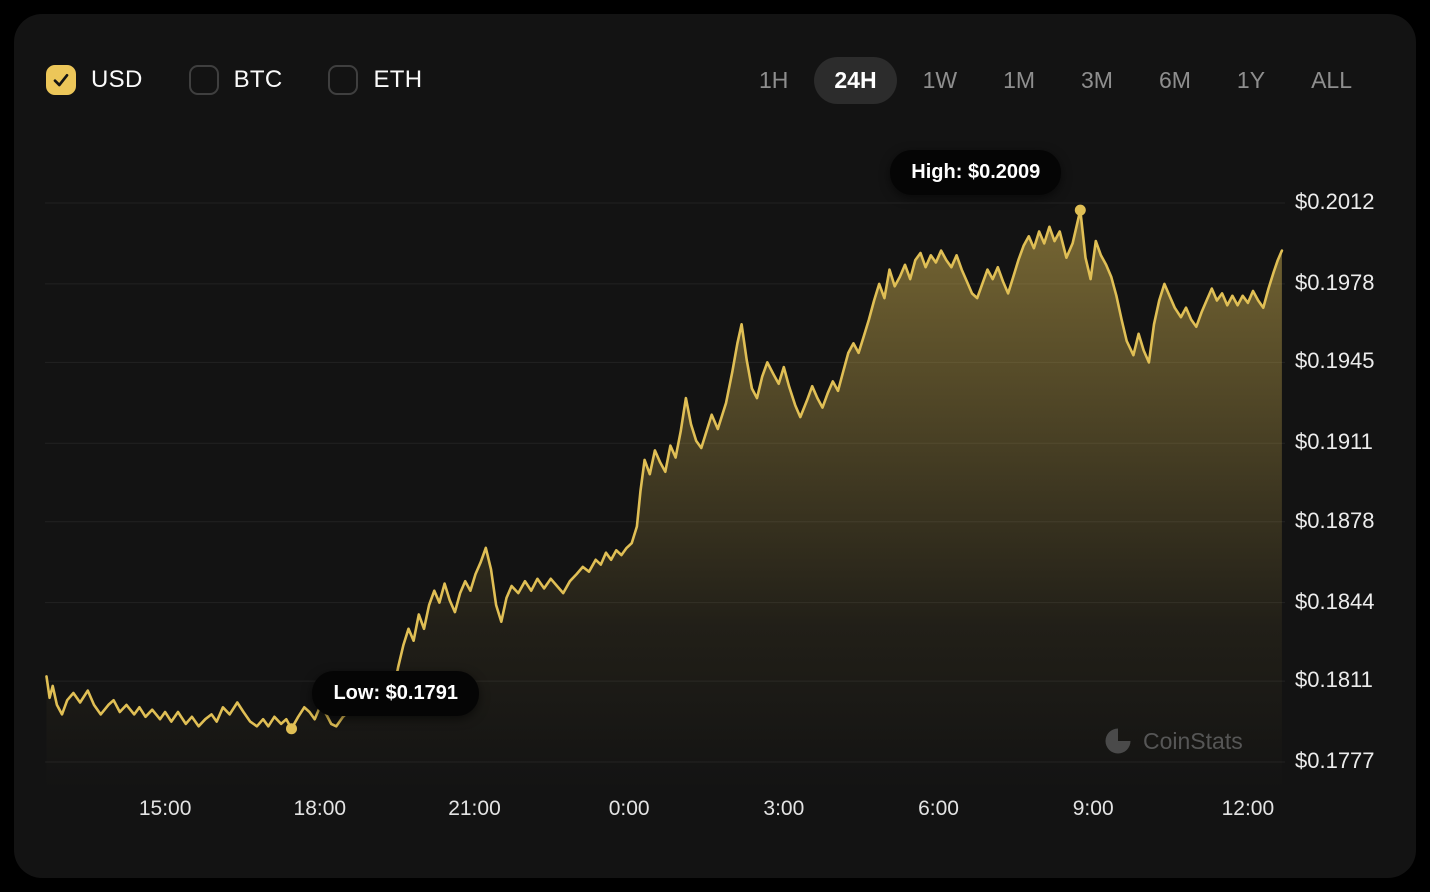 The image size is (1430, 892). What do you see at coordinates (398, 79) in the screenshot?
I see `currency-label-eth: ETH` at bounding box center [398, 79].